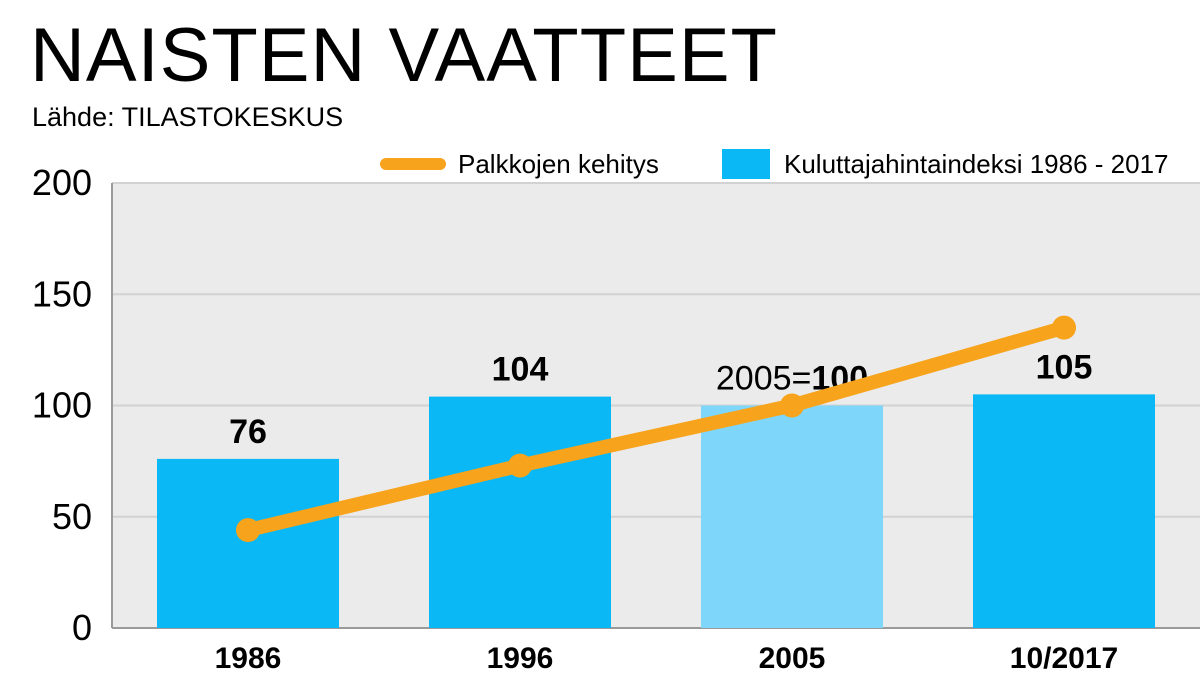 This screenshot has width=1200, height=675. What do you see at coordinates (1064, 658) in the screenshot?
I see `x-tick-label: 10/2017` at bounding box center [1064, 658].